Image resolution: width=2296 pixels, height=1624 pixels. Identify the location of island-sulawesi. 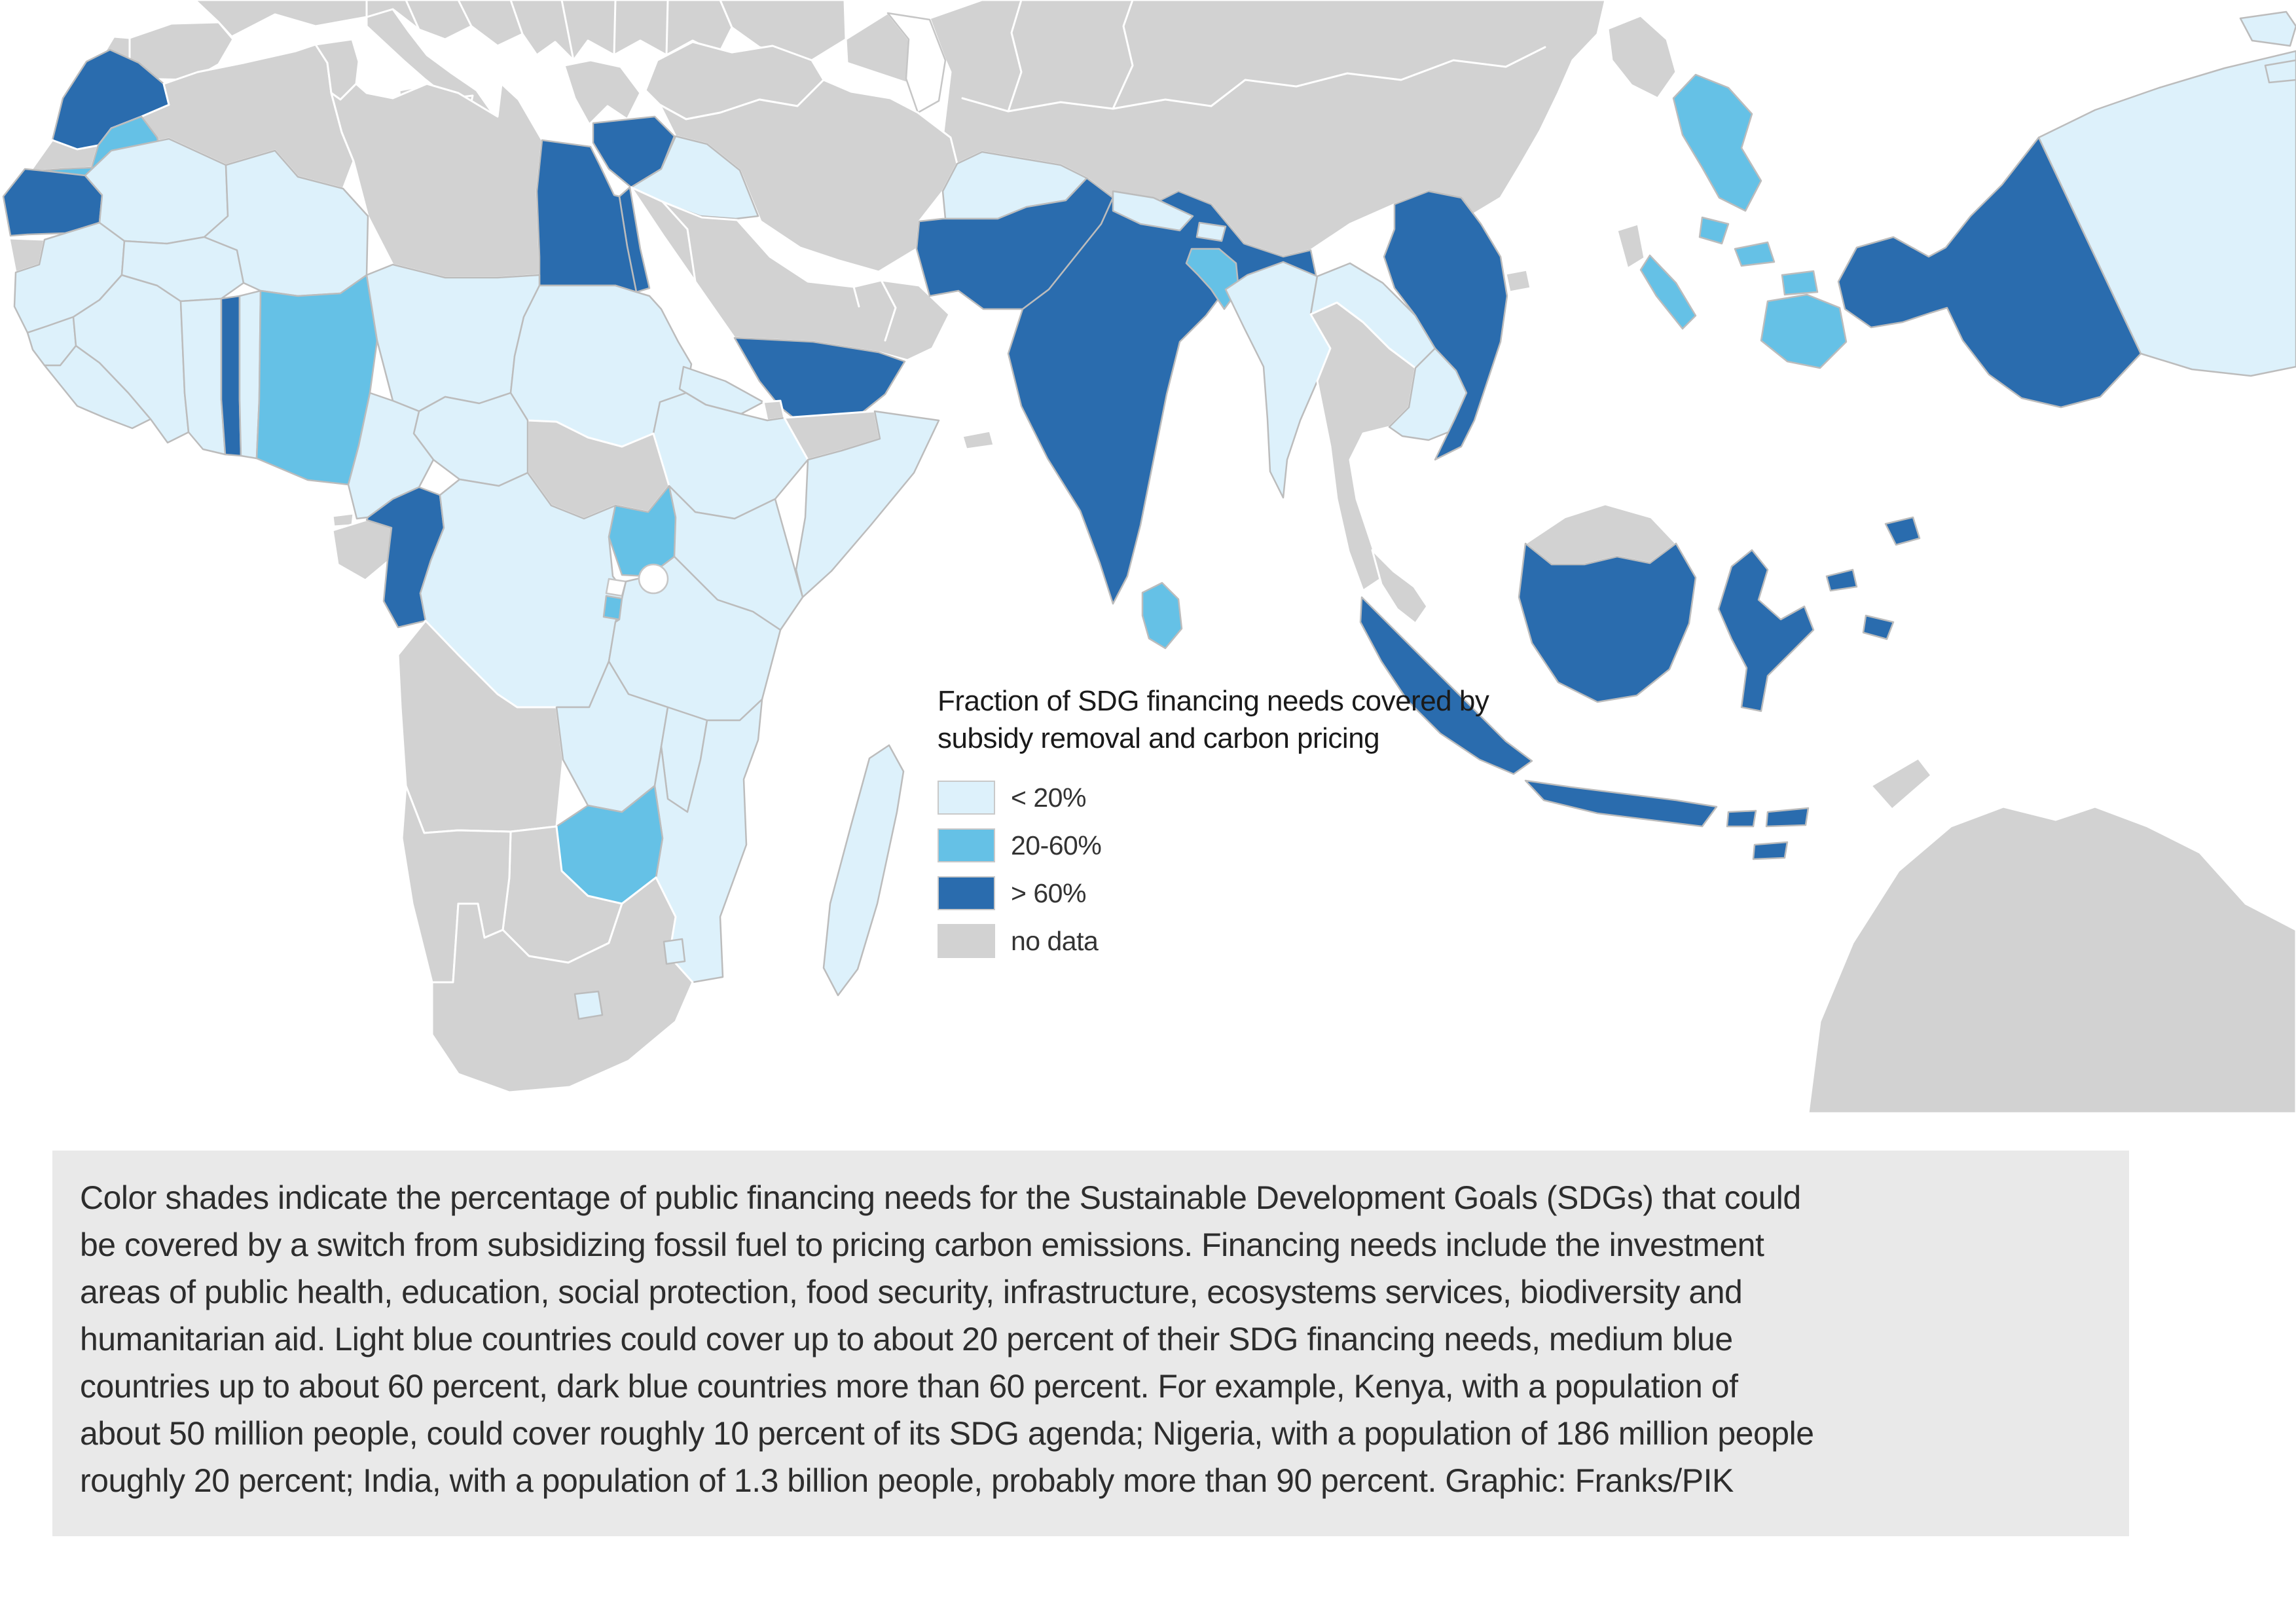
(1766, 630).